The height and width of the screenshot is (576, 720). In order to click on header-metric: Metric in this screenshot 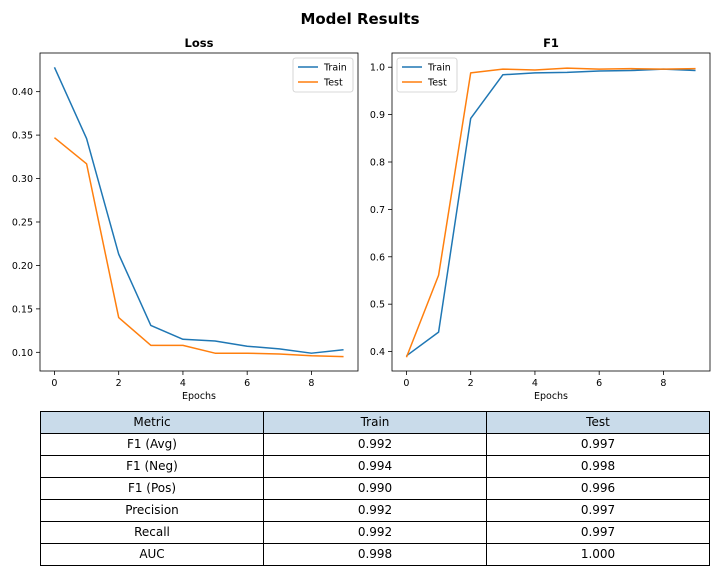, I will do `click(152, 422)`.